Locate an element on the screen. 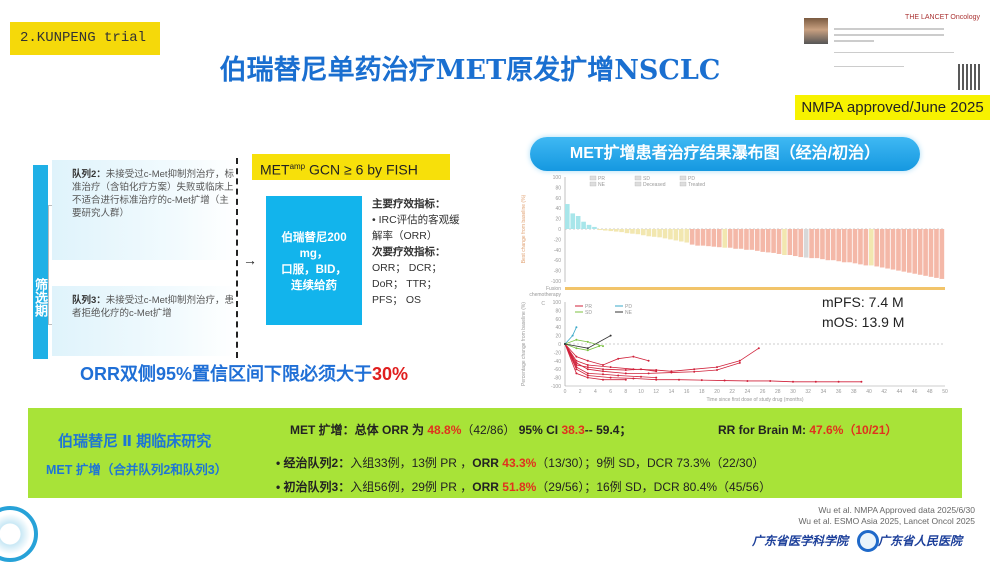 The width and height of the screenshot is (999, 562). drug-dosing-box: 伯瑞替尼200 mg， 口服，BID， 连续给药 is located at coordinates (314, 260).